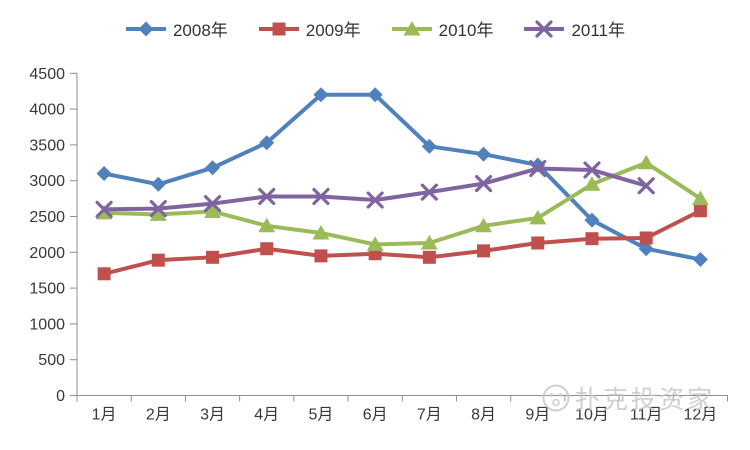 The image size is (750, 450). Describe the element at coordinates (212, 415) in the screenshot. I see `x-axis-tick-label: 3月` at that location.